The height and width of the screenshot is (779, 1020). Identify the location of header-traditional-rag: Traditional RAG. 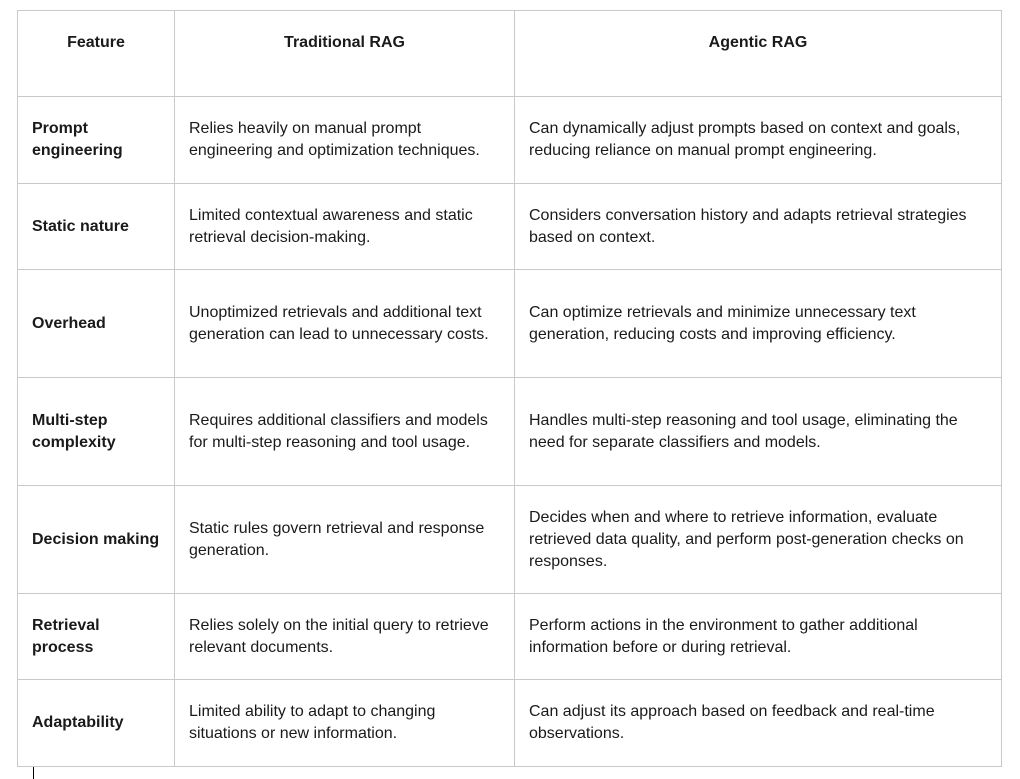
(344, 53).